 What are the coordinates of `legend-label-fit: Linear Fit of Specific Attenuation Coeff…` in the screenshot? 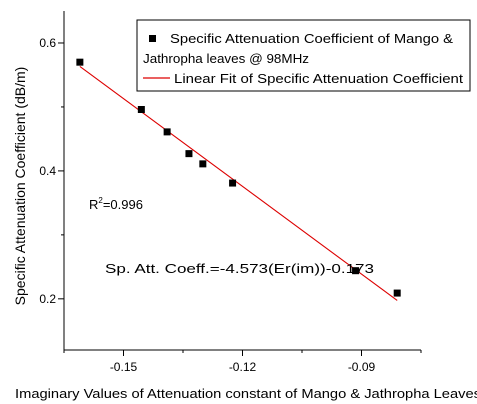 It's located at (318, 78).